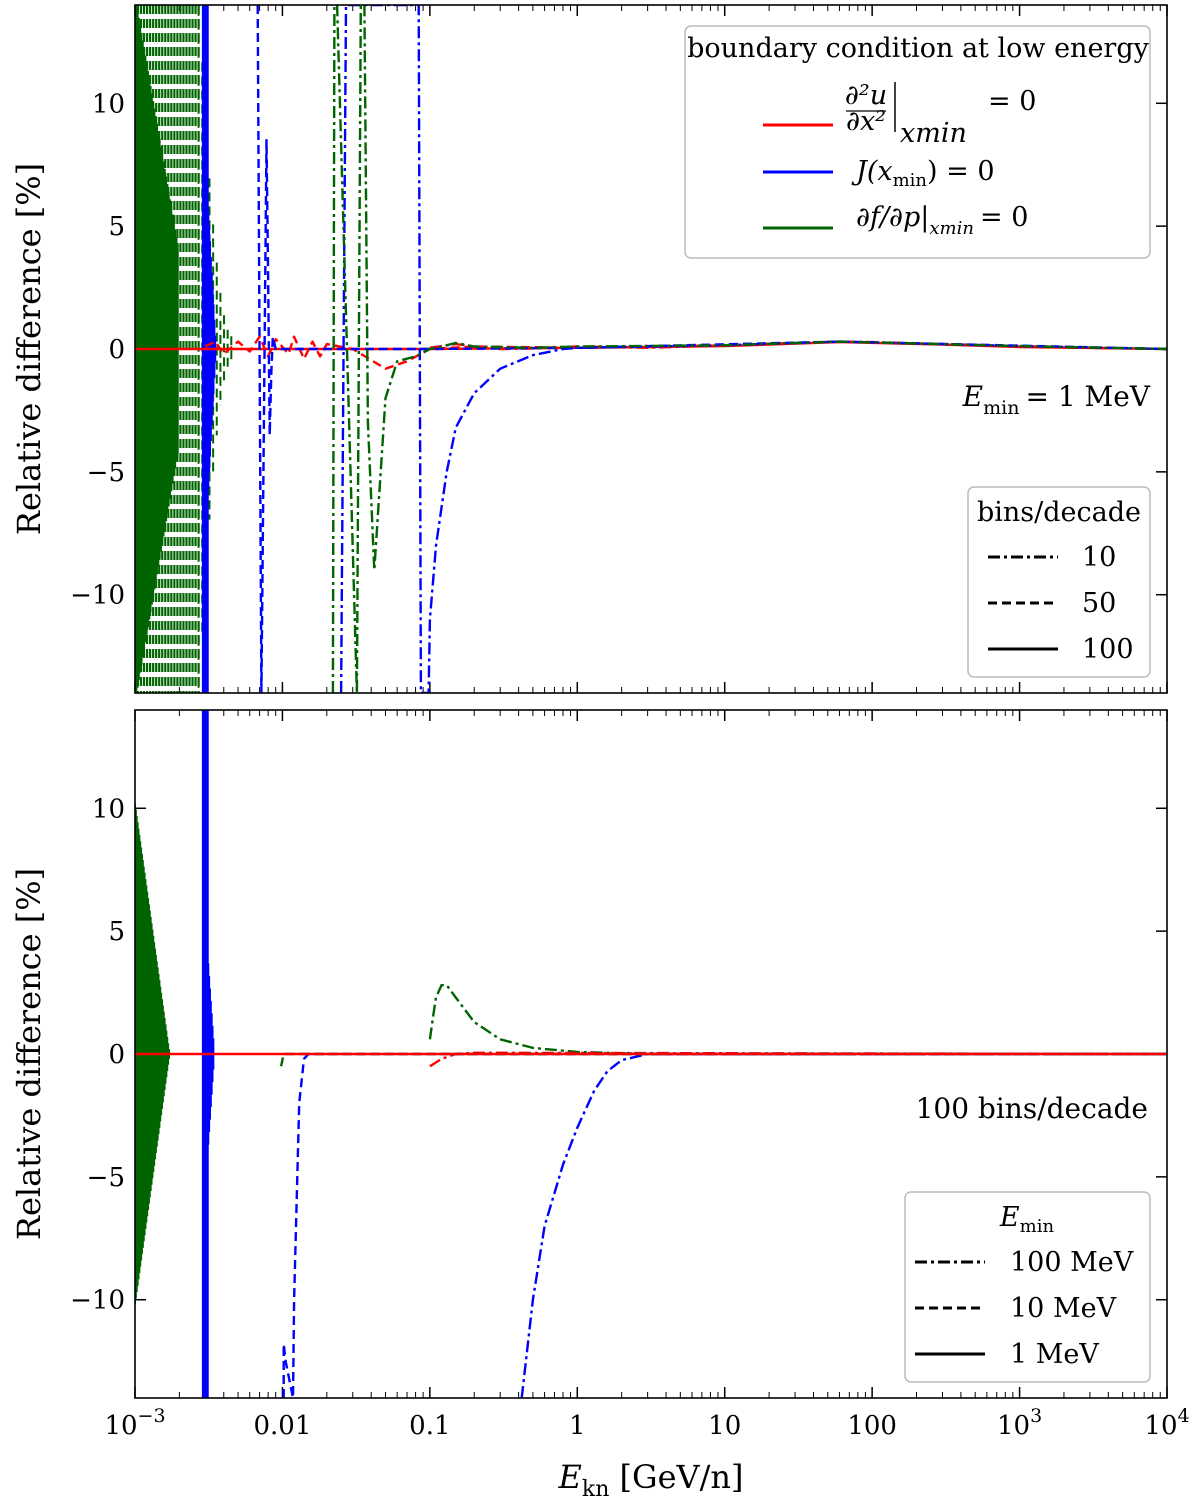 The width and height of the screenshot is (1200, 1504). Describe the element at coordinates (651, 1480) in the screenshot. I see `x-axis-label: Ekn [GeV/n]` at that location.